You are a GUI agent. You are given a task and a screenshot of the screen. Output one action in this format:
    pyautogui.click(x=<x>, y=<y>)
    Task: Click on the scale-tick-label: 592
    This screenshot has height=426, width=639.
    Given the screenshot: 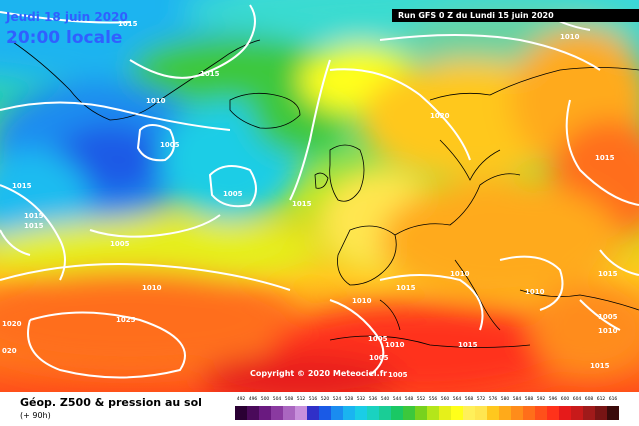 What is the action you would take?
    pyautogui.click(x=541, y=399)
    